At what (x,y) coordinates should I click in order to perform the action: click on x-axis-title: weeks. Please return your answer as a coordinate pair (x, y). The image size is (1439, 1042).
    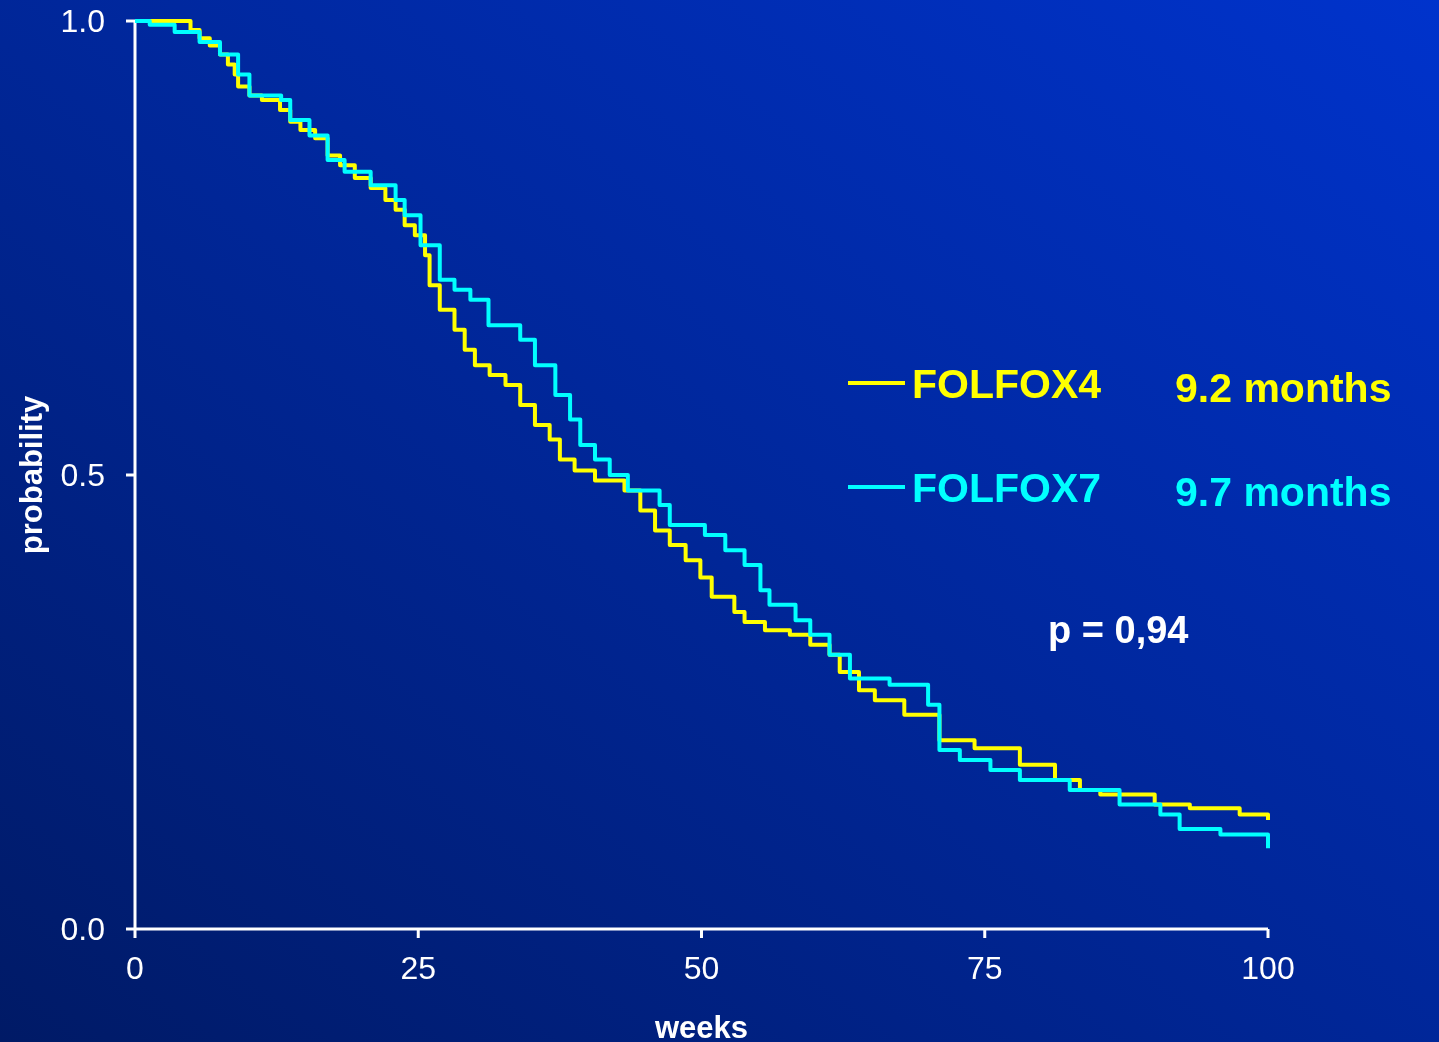
    Looking at the image, I should click on (701, 1026).